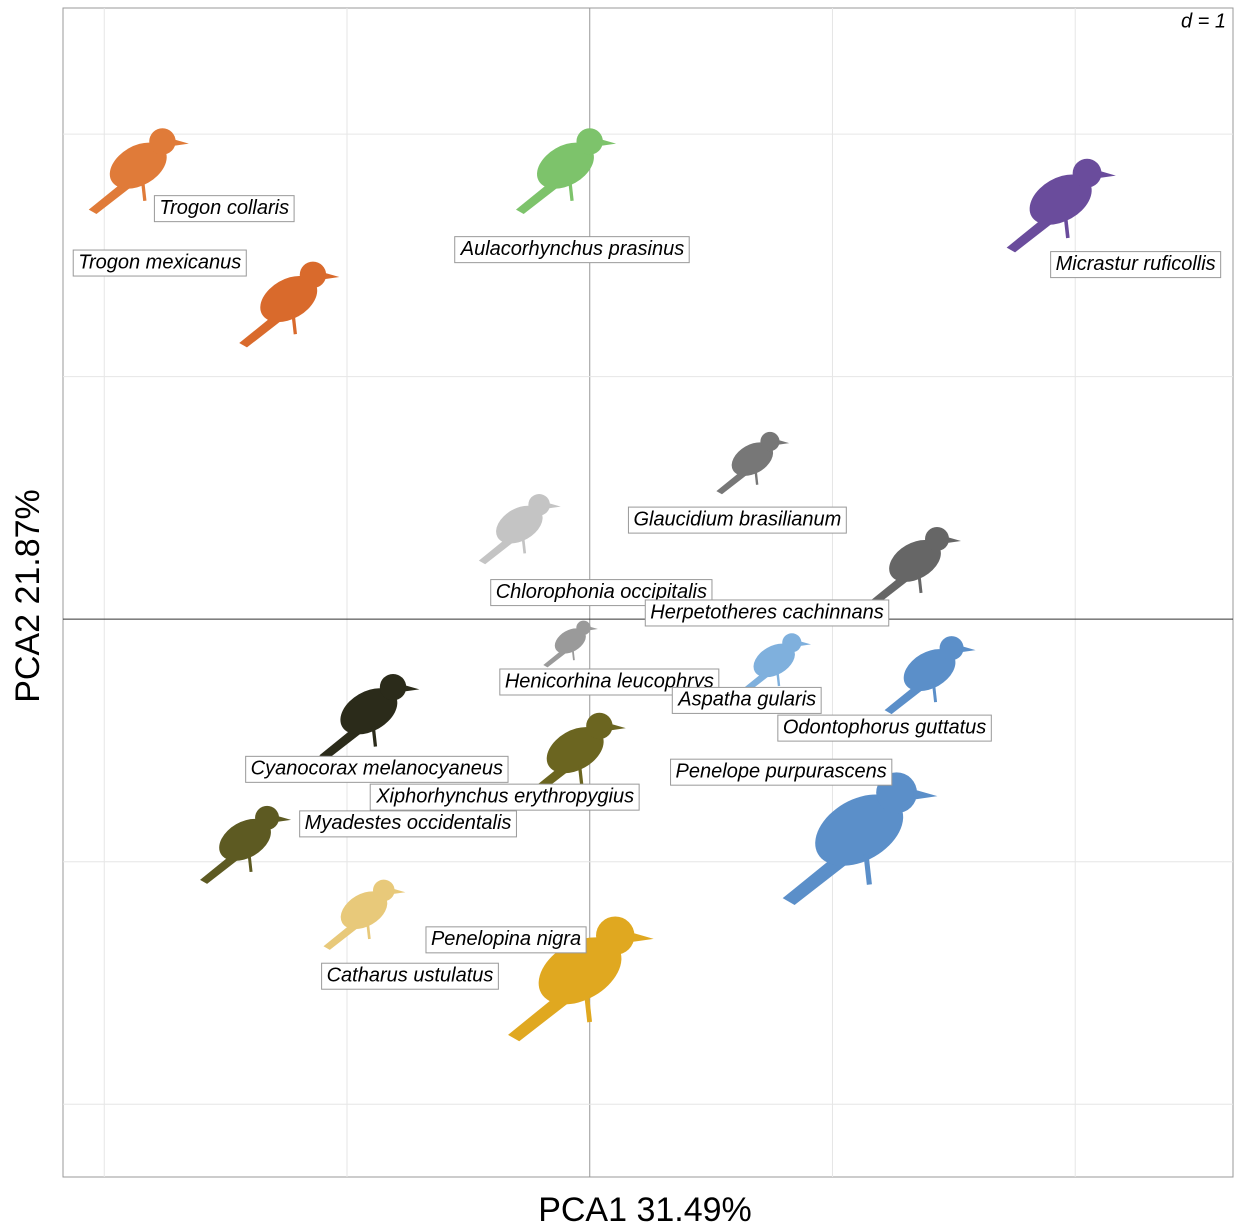 The width and height of the screenshot is (1234, 1230). I want to click on point-label: Herpetotheres cachinnans, so click(766, 612).